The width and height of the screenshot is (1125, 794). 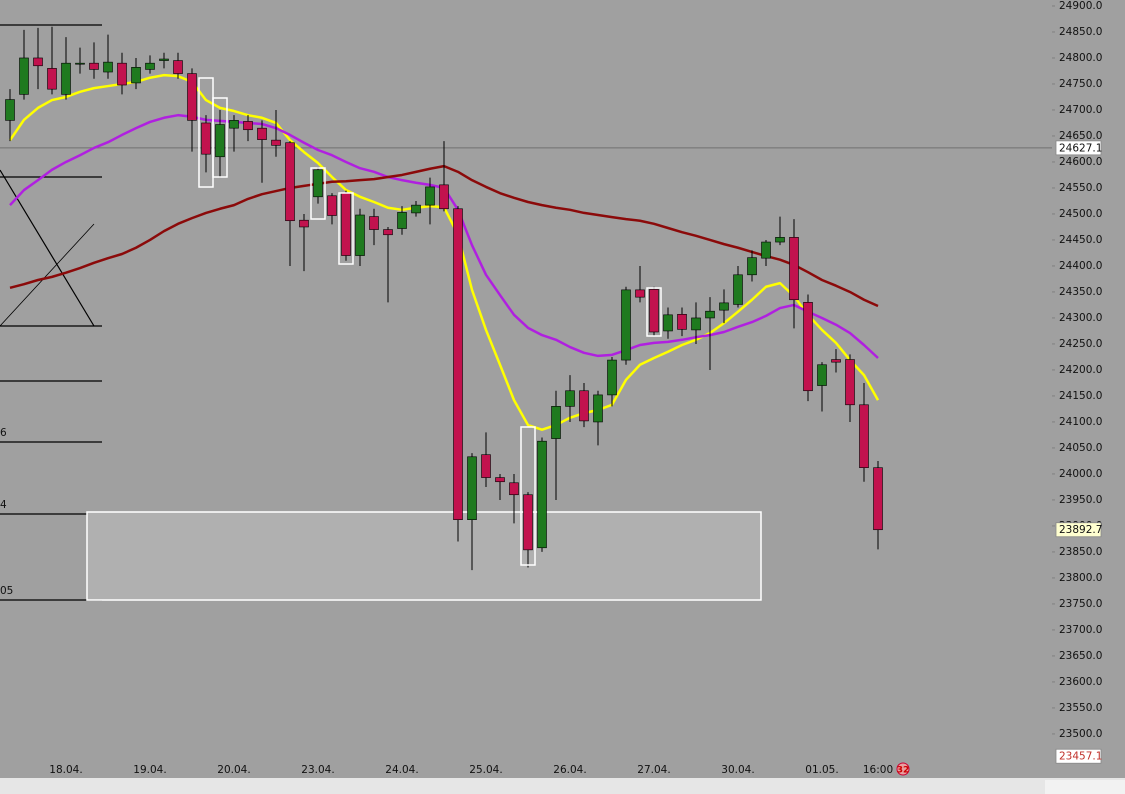 I want to click on price-label: 24627.1, so click(x=1080, y=148).